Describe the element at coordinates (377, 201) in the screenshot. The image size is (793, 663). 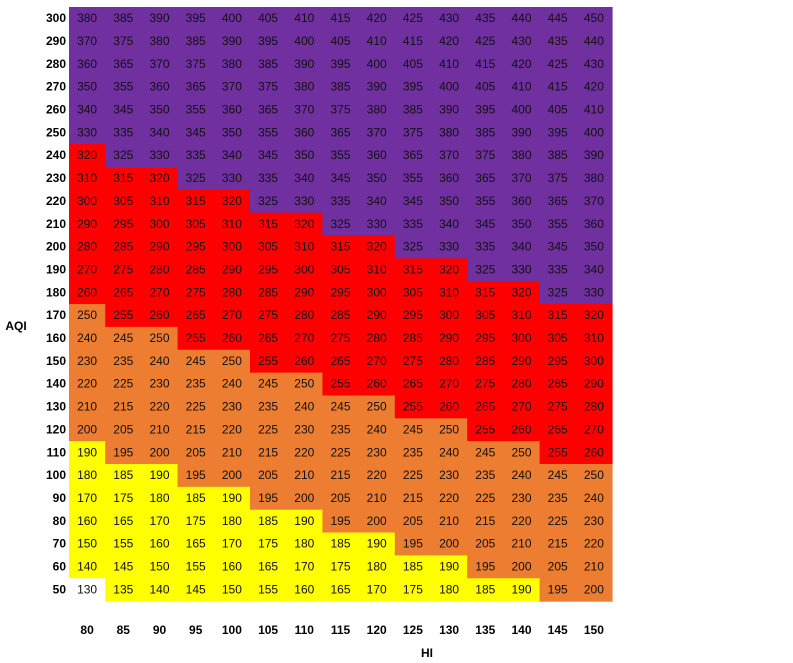
I see `heatmap-cell-label: 340` at that location.